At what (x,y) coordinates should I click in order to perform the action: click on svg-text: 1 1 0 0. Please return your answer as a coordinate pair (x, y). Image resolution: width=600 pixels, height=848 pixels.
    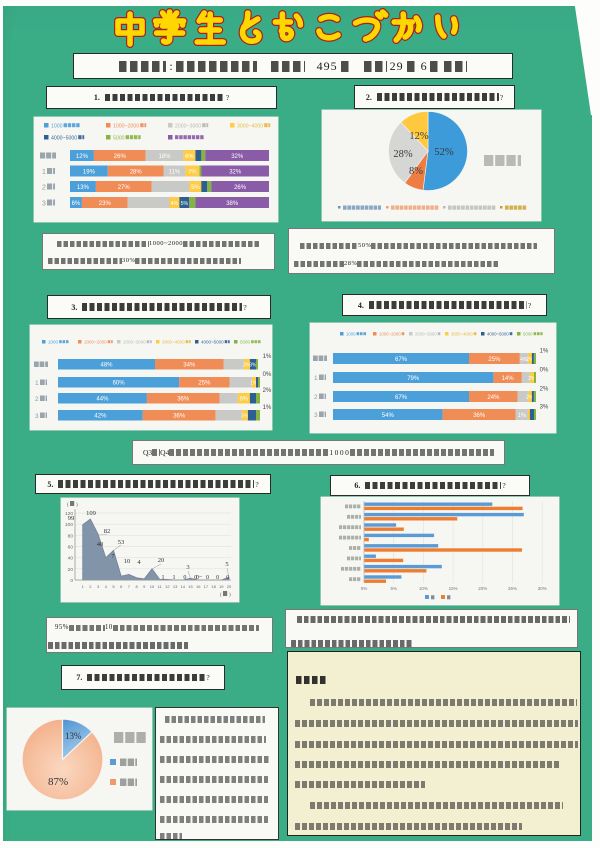
    Looking at the image, I should click on (181, 578).